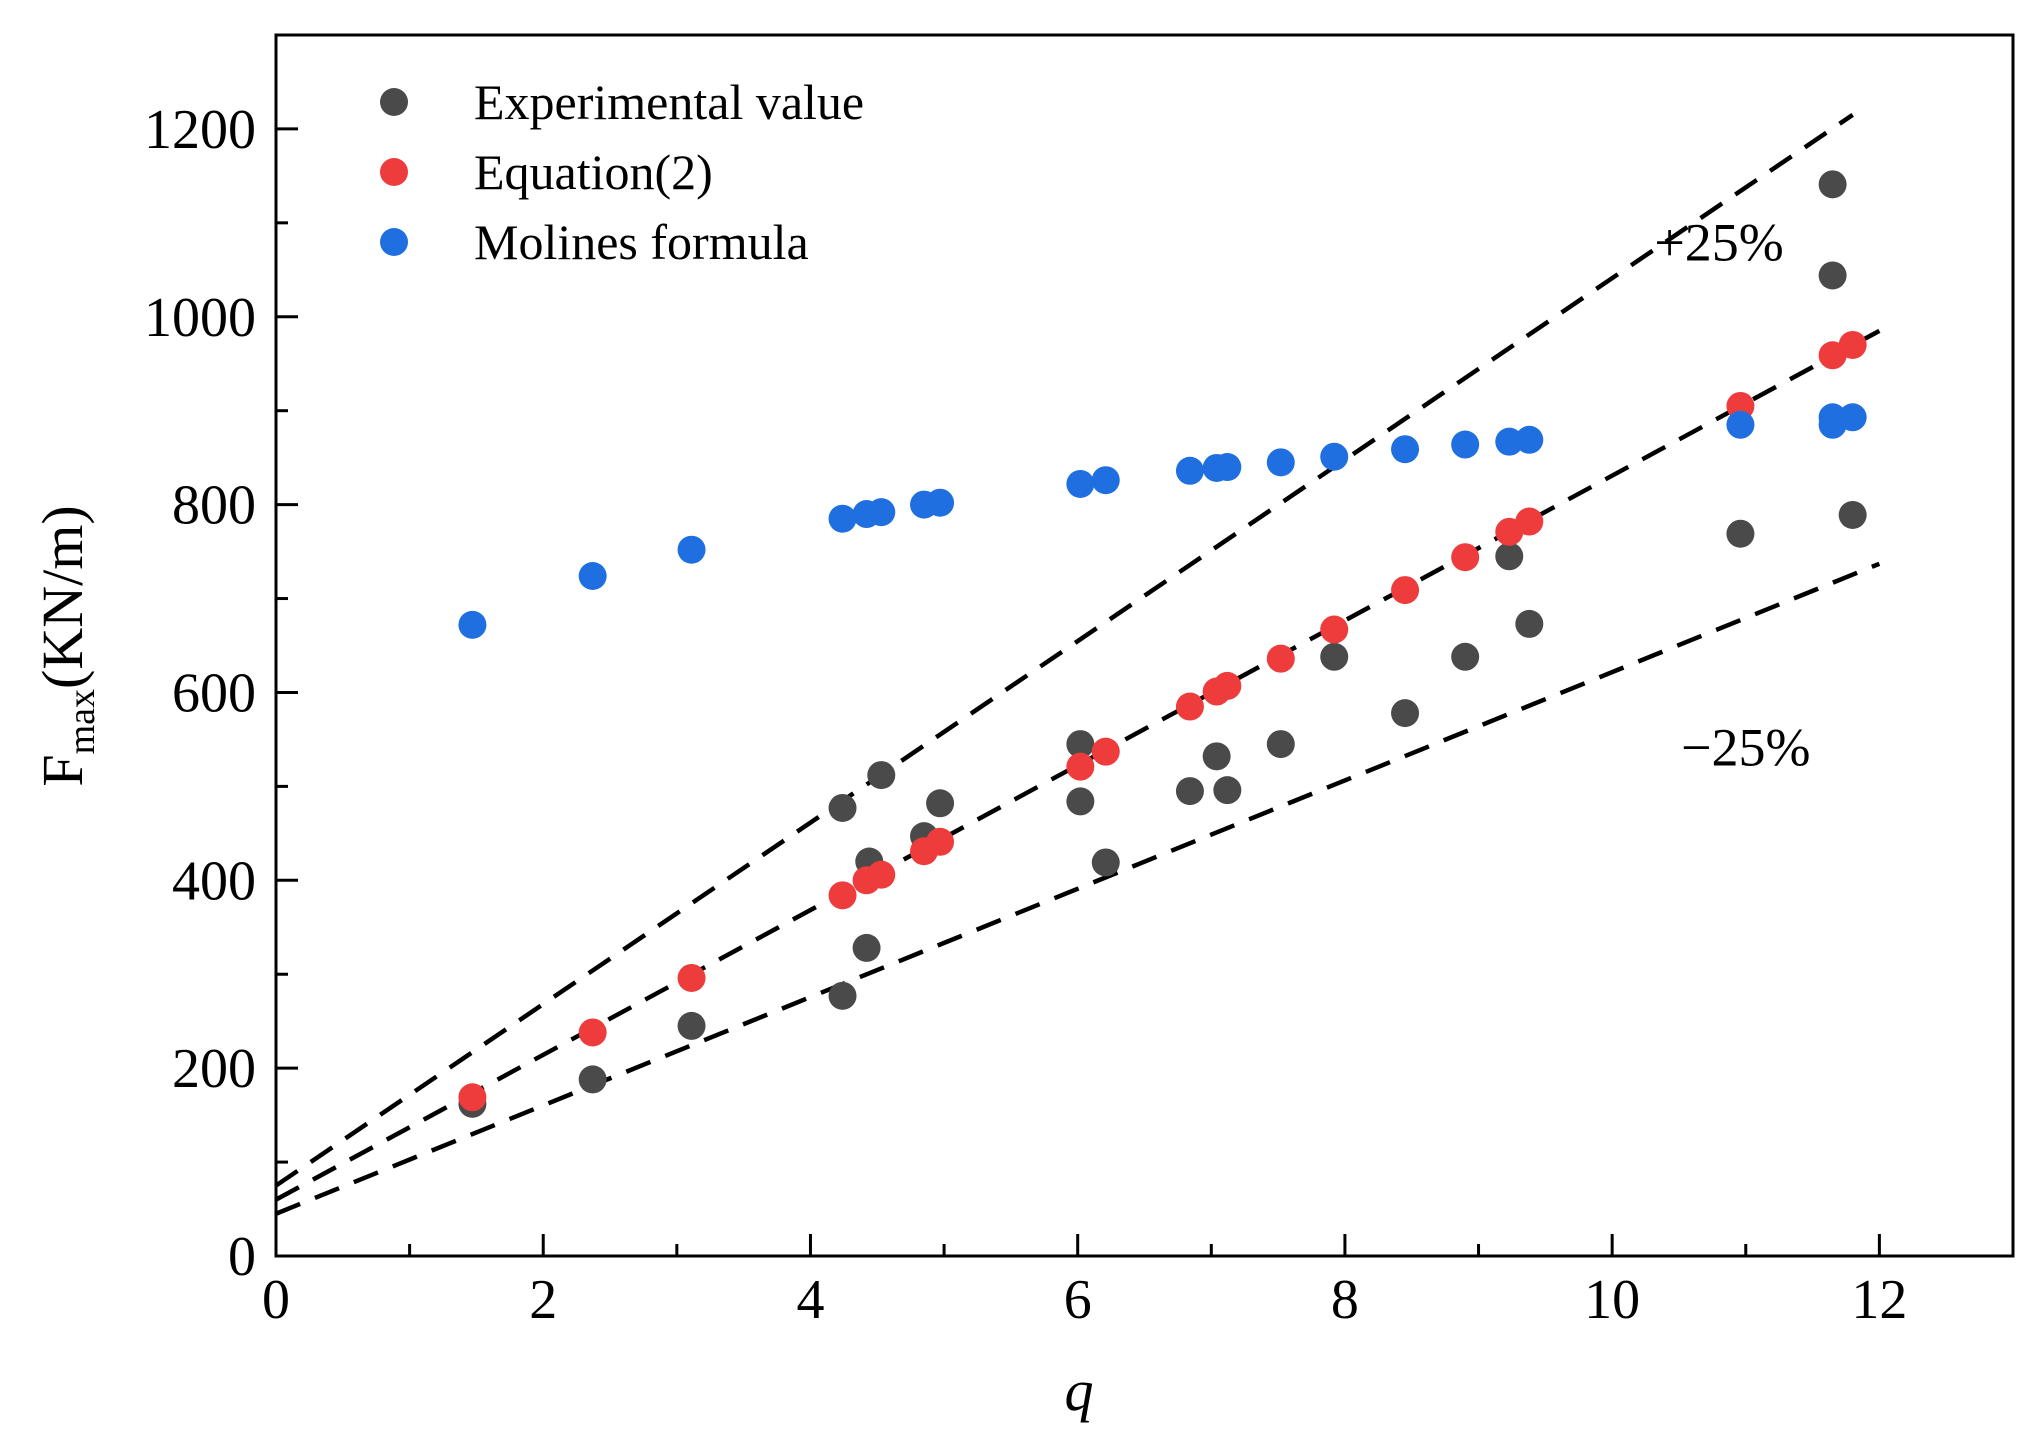 This screenshot has height=1434, width=2039. I want to click on x-tick-label: 2, so click(543, 1300).